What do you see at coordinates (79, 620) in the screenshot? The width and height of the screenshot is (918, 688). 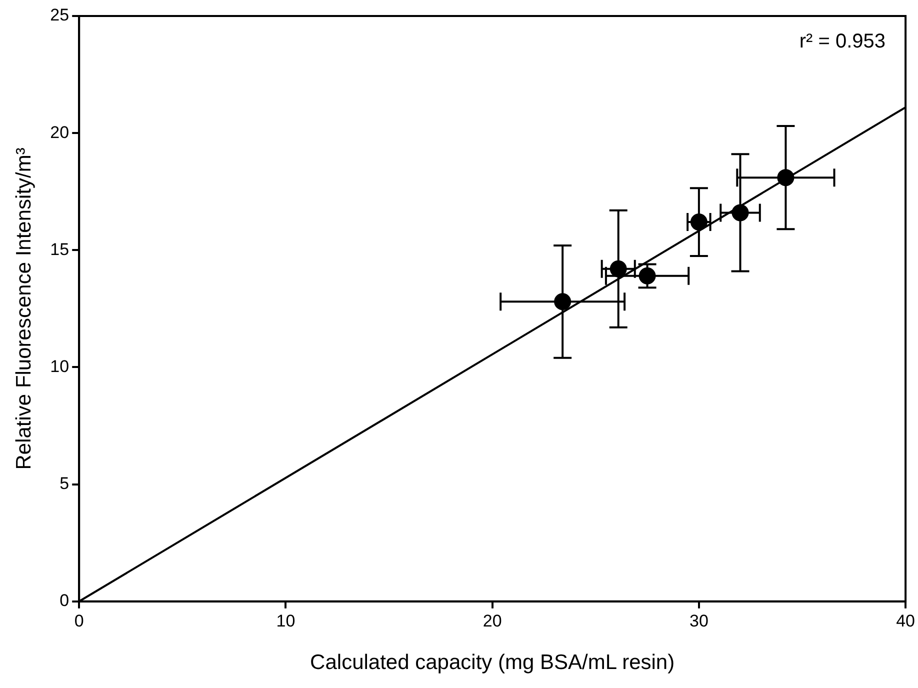 I see `x-tick-label: 0` at bounding box center [79, 620].